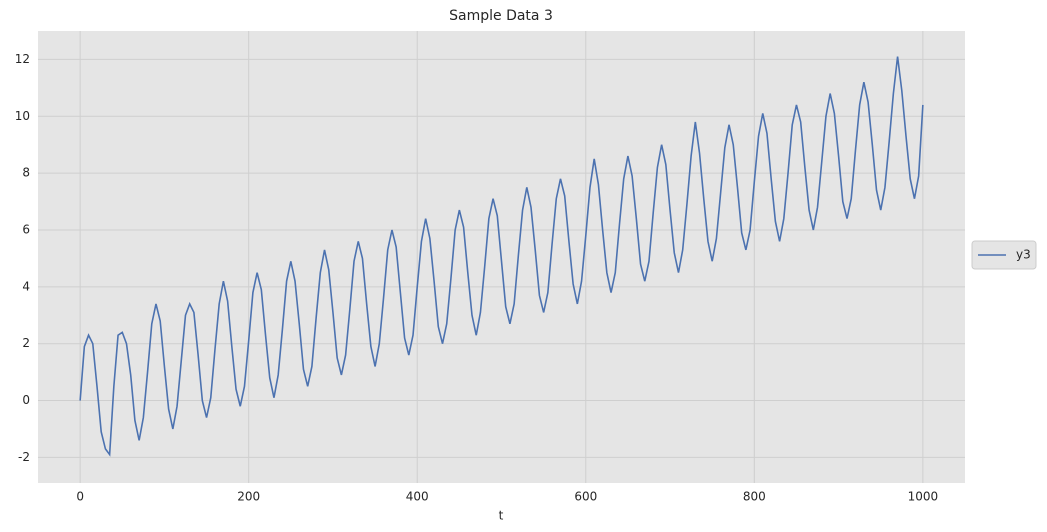 The height and width of the screenshot is (532, 1047). Describe the element at coordinates (923, 497) in the screenshot. I see `x-tick-label: 1000` at that location.